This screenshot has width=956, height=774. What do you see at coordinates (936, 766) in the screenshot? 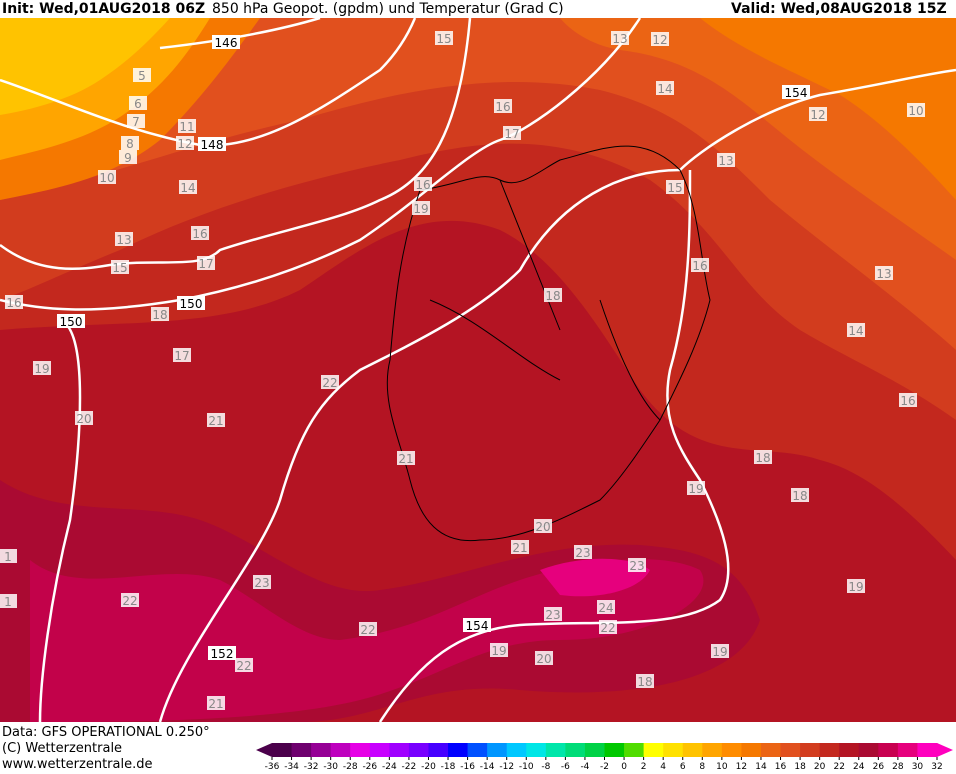
I see `colorbar-label: 32` at bounding box center [936, 766].